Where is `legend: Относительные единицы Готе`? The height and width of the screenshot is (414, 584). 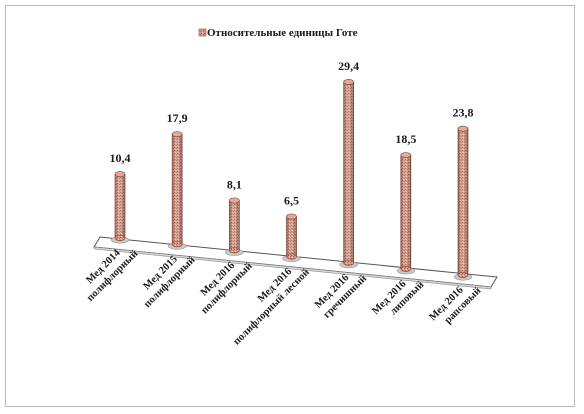 legend: Относительные единицы Готе is located at coordinates (278, 33).